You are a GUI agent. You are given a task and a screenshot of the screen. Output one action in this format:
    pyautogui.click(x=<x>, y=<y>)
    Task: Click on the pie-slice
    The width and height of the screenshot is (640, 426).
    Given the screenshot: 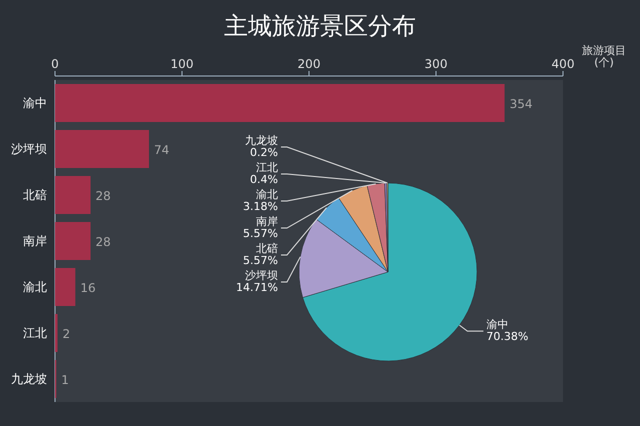 What is the action you would take?
    pyautogui.click(x=390, y=272)
    